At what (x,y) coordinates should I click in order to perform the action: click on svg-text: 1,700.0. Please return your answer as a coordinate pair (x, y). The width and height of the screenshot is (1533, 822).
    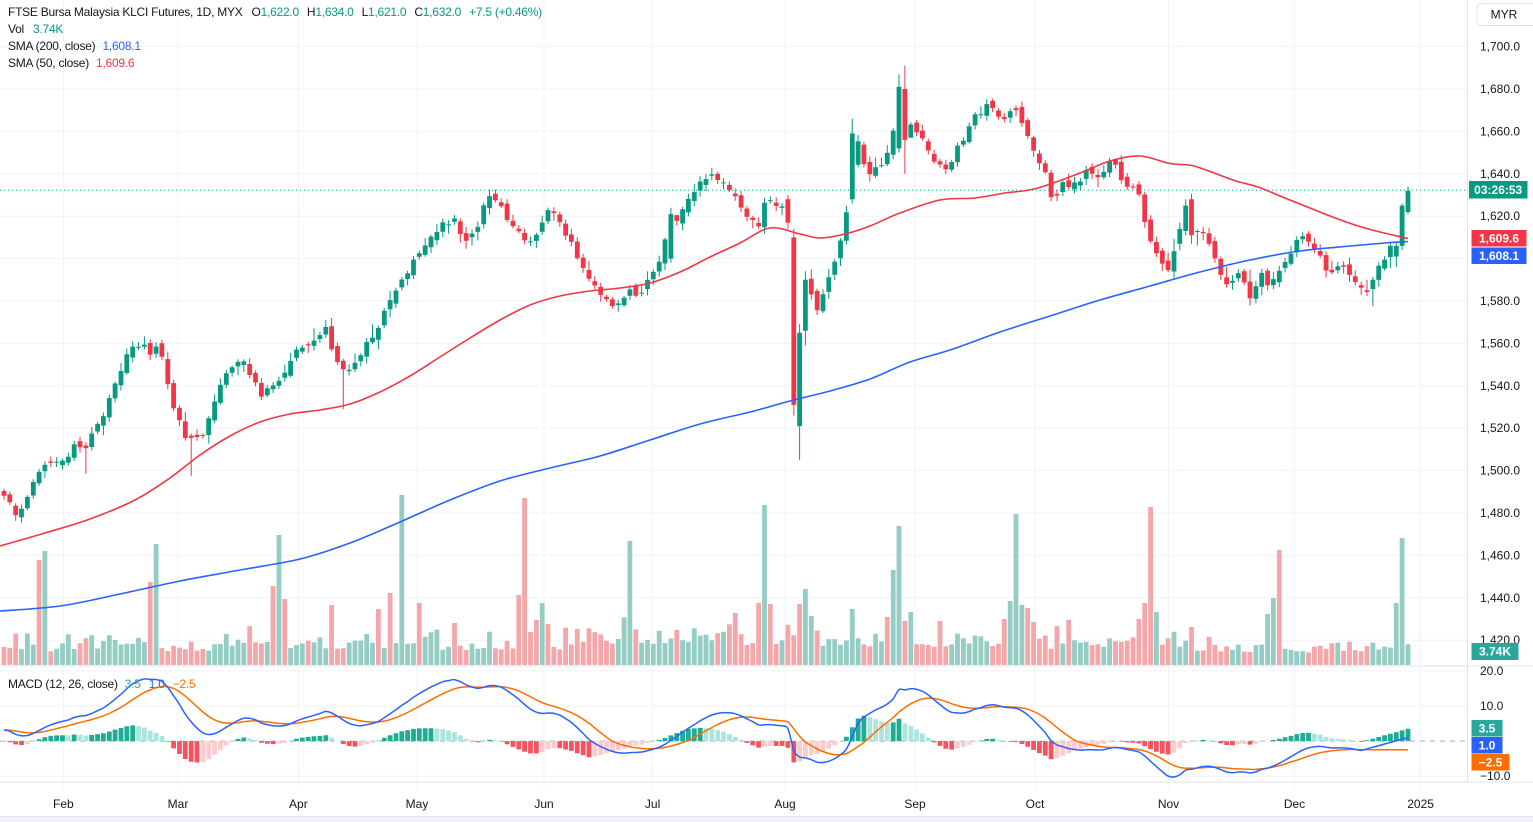
    Looking at the image, I should click on (1500, 47).